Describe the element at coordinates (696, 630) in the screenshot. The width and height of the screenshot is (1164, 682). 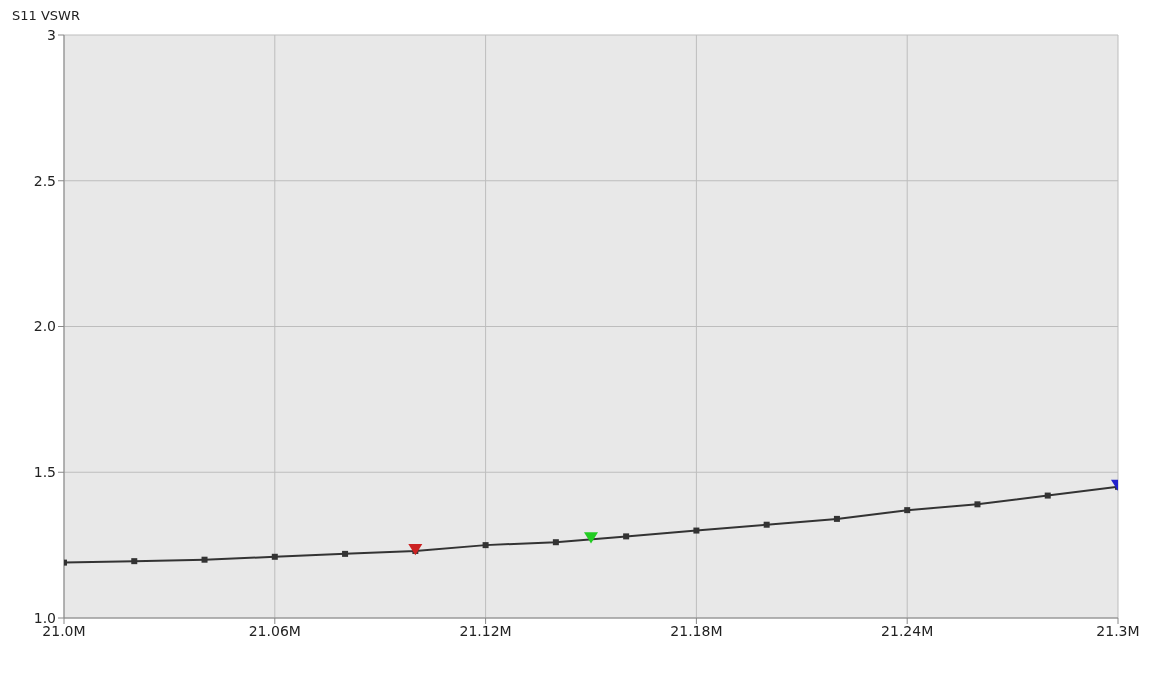
I see `x-tick-label: 21.18M` at that location.